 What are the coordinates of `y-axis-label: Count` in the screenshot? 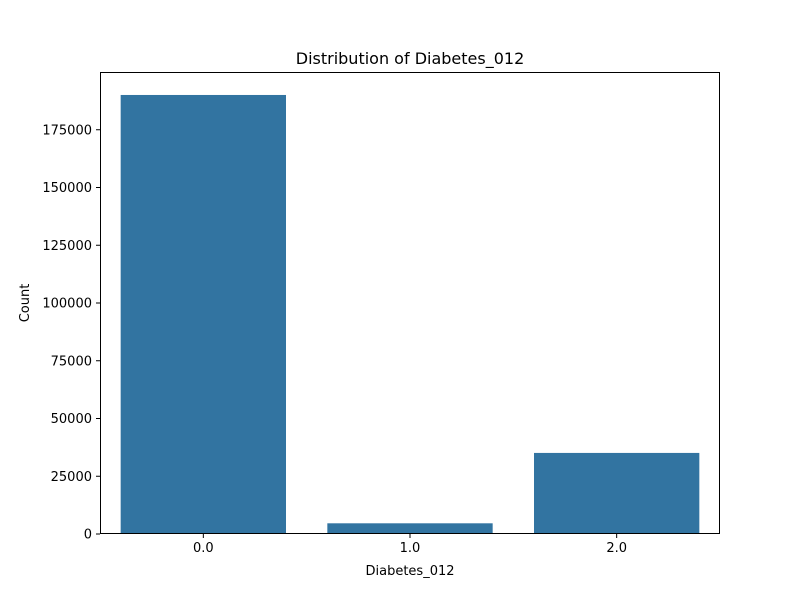 It's located at (25, 303).